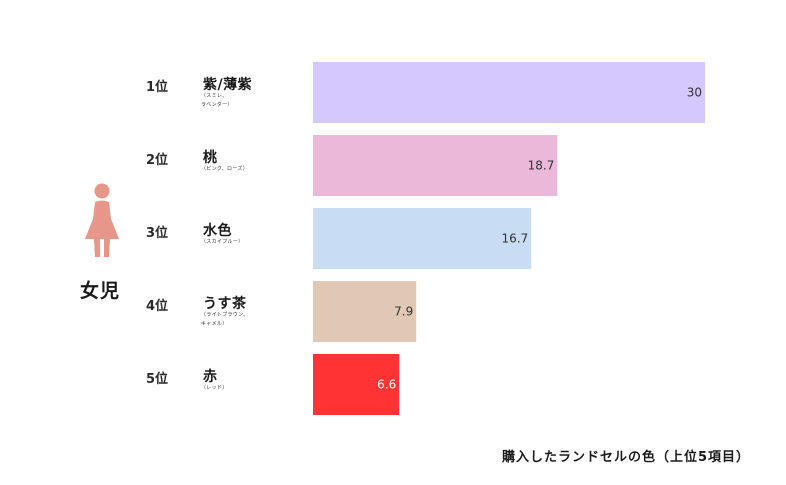 The width and height of the screenshot is (786, 485). Describe the element at coordinates (225, 169) in the screenshot. I see `sublabel-line: （ピンク、ローズ）` at that location.